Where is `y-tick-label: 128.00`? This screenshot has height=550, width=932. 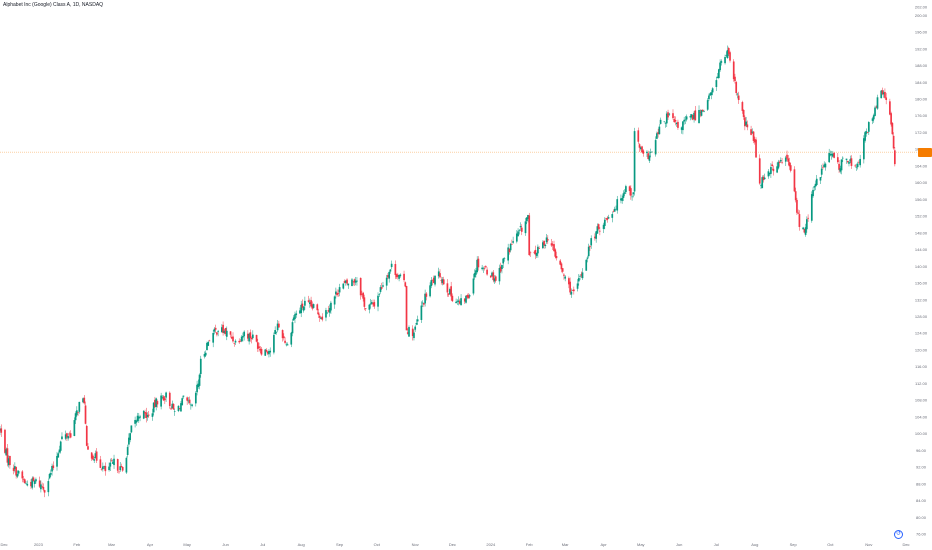
y-tick-label: 128.00 is located at coordinates (921, 316).